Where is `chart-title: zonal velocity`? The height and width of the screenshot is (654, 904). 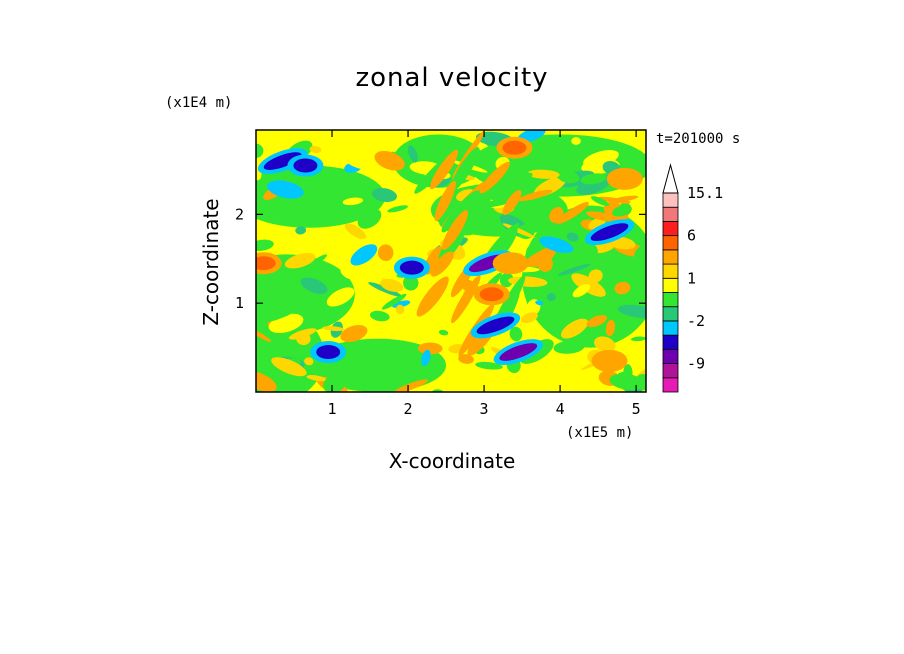
chart-title: zonal velocity is located at coordinates (451, 78).